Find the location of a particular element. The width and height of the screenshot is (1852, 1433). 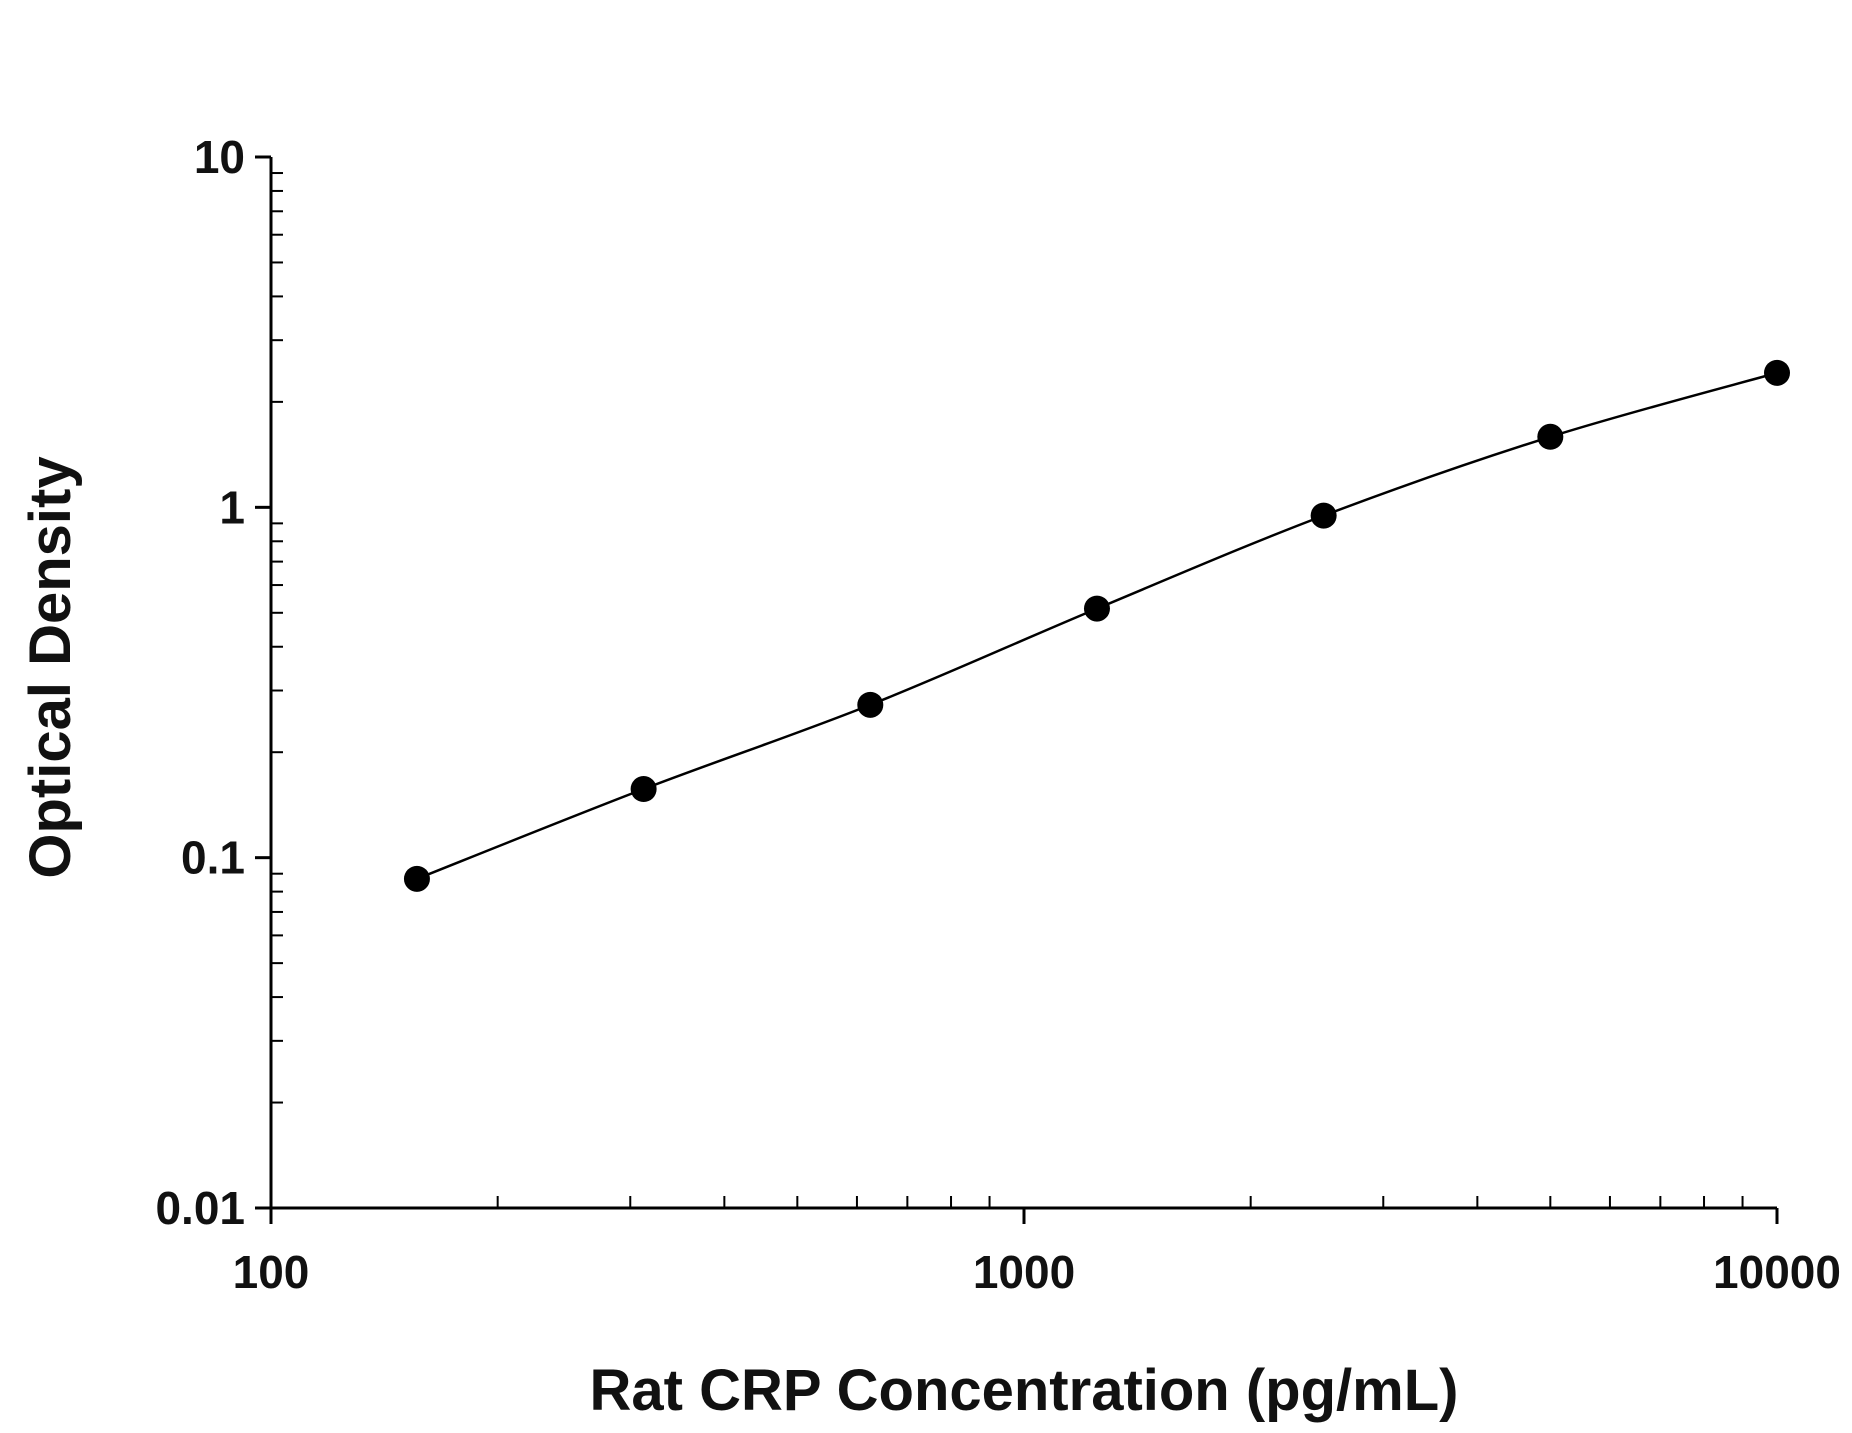

y-axis-title: Optical Density is located at coordinates (50, 667).